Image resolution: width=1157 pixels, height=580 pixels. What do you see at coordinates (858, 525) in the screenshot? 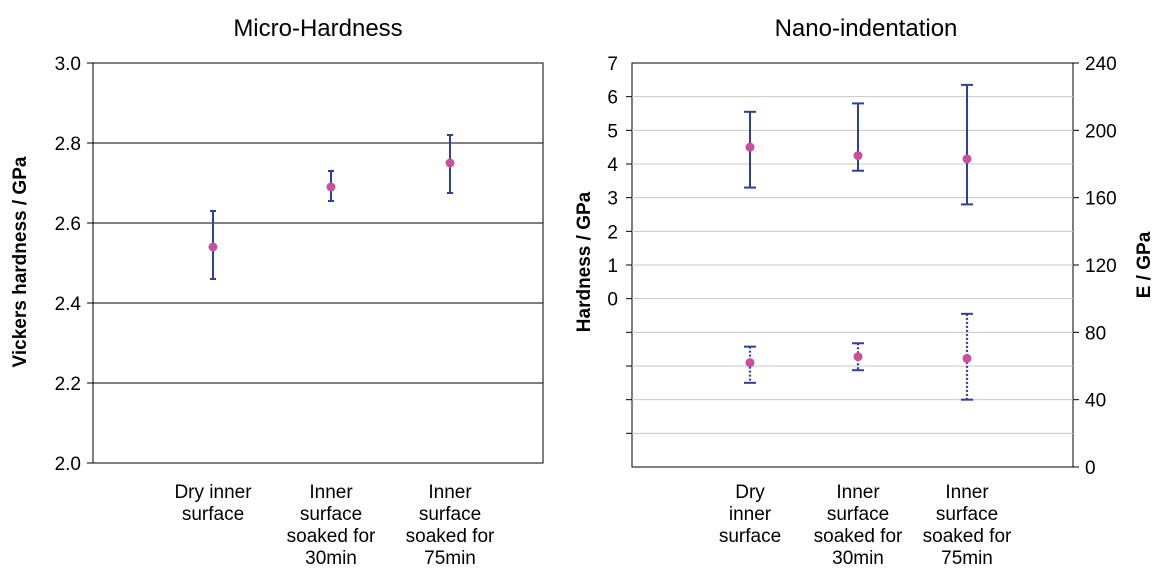
I see `nano-x-tick-label: Inner surface soaked for 30min` at bounding box center [858, 525].